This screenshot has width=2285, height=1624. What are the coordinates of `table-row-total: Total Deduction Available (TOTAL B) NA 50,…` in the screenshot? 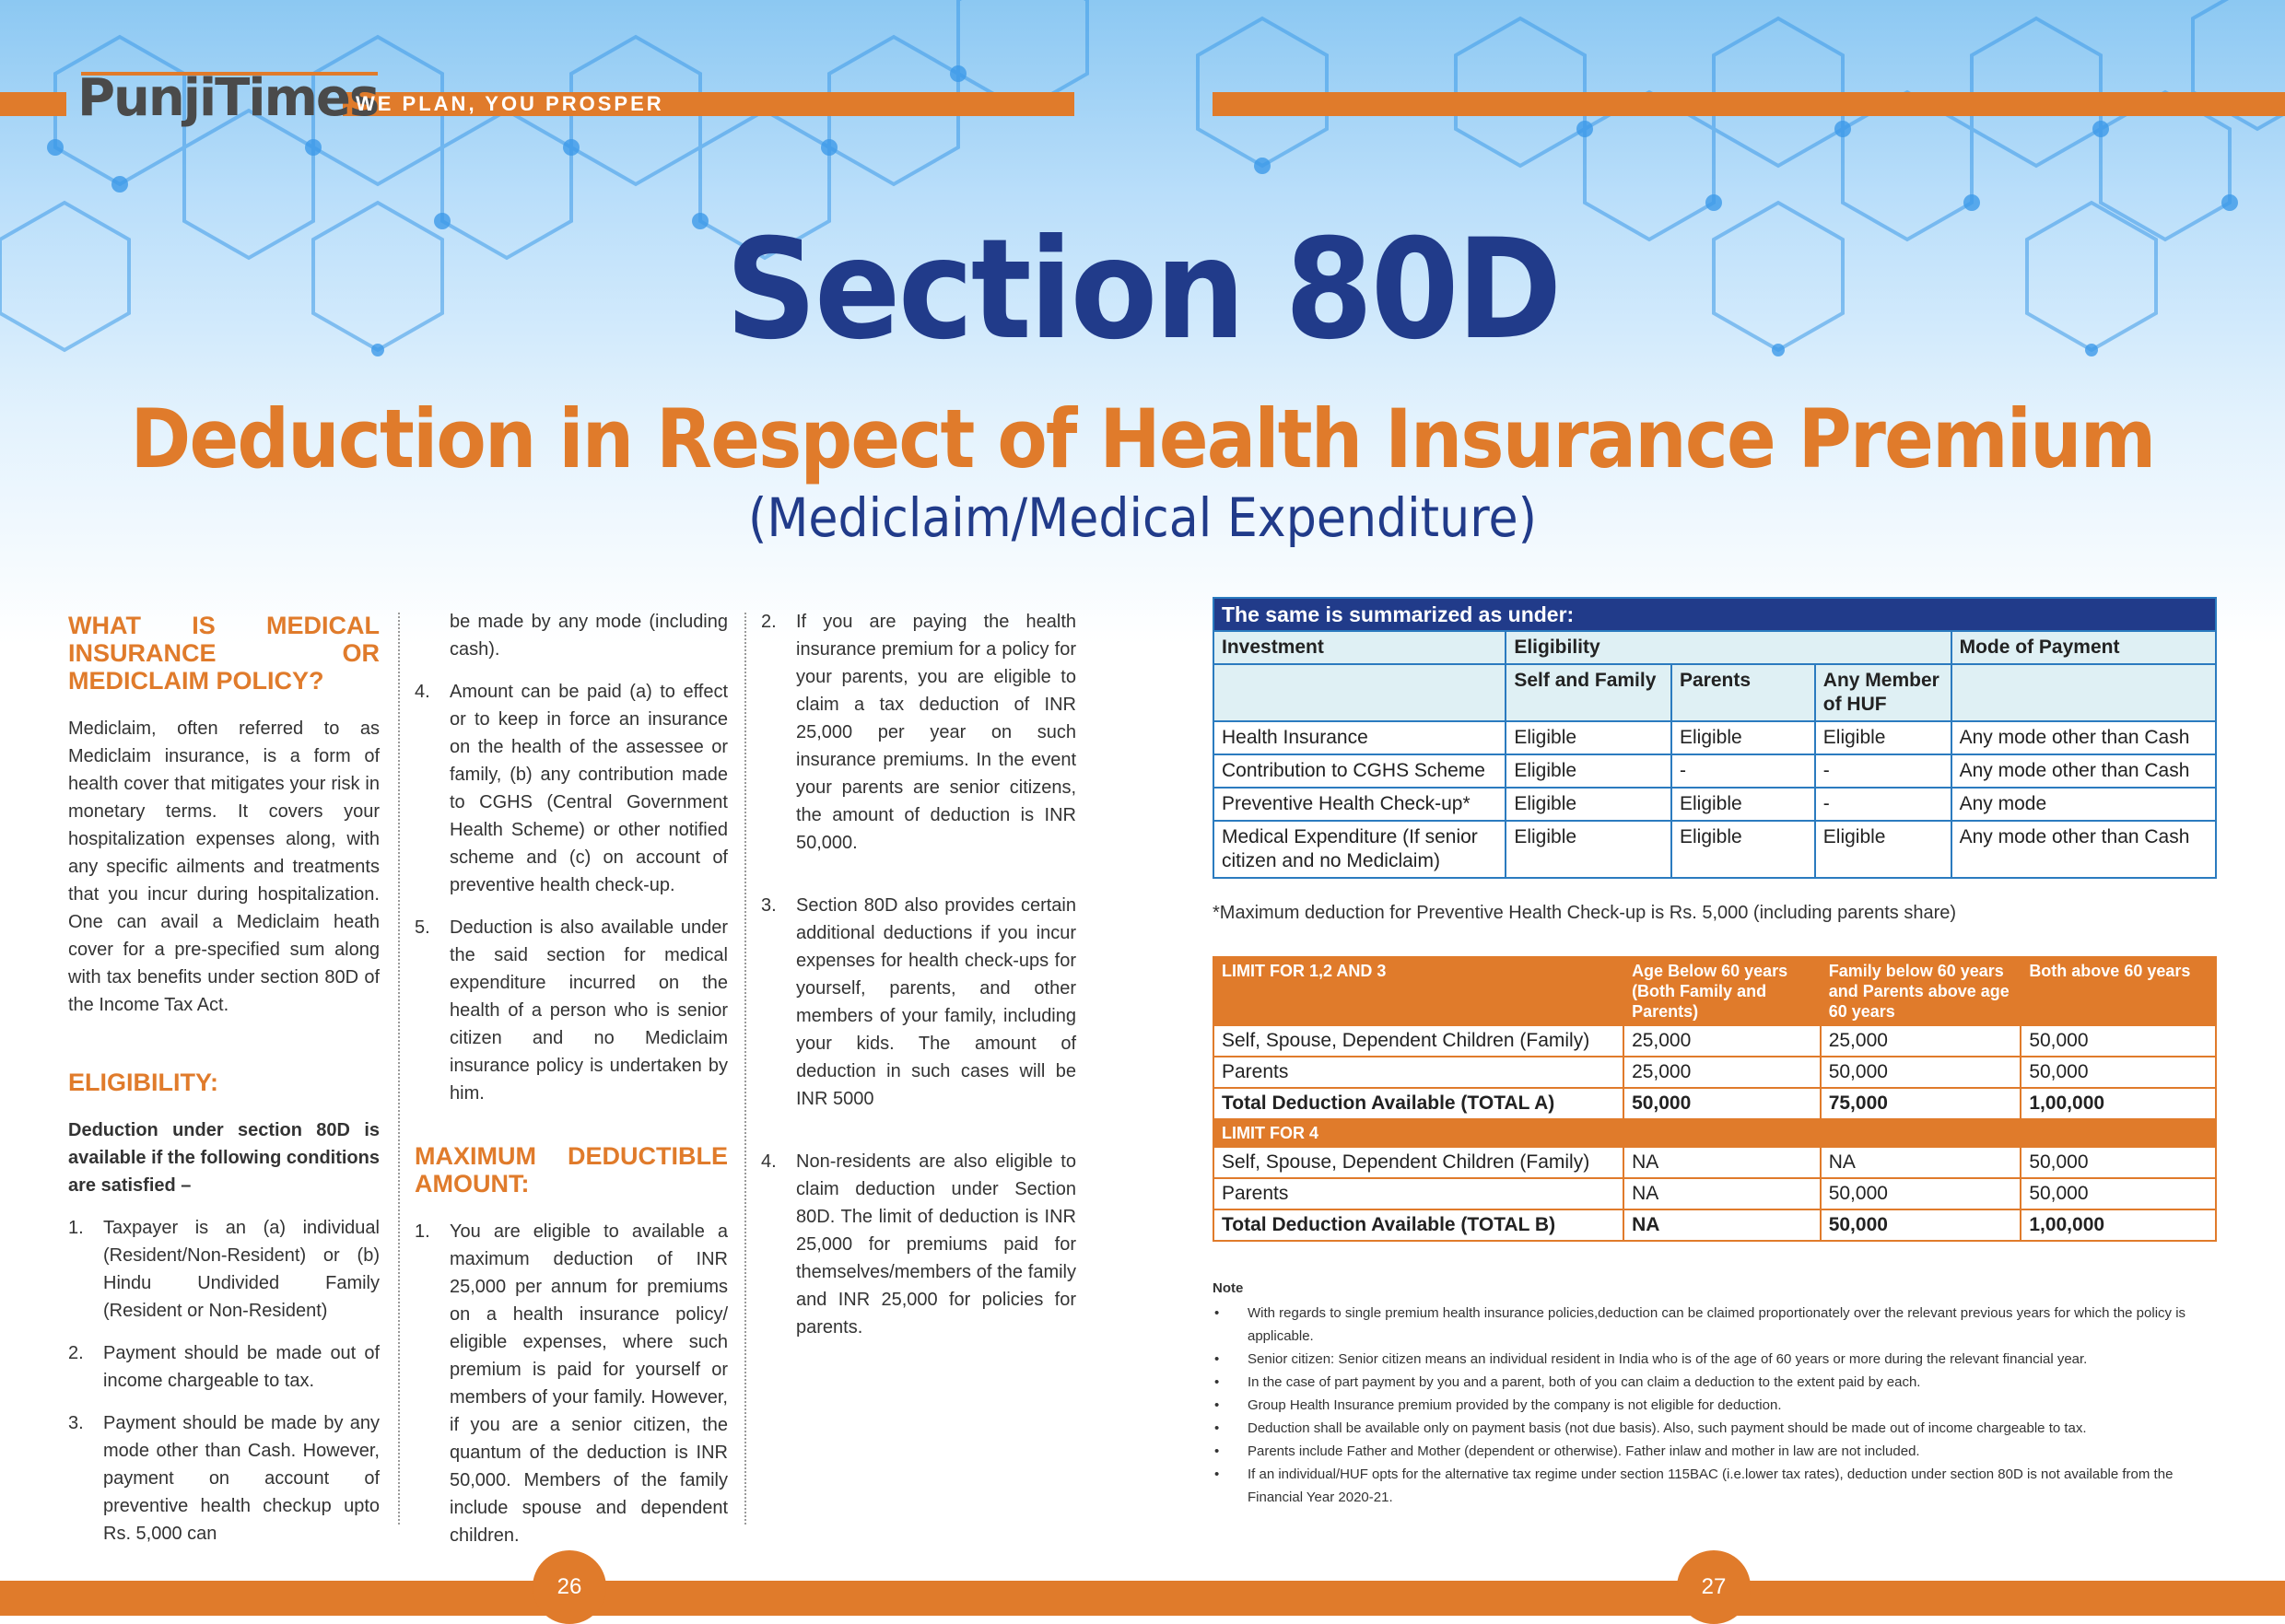 It's located at (1714, 1225).